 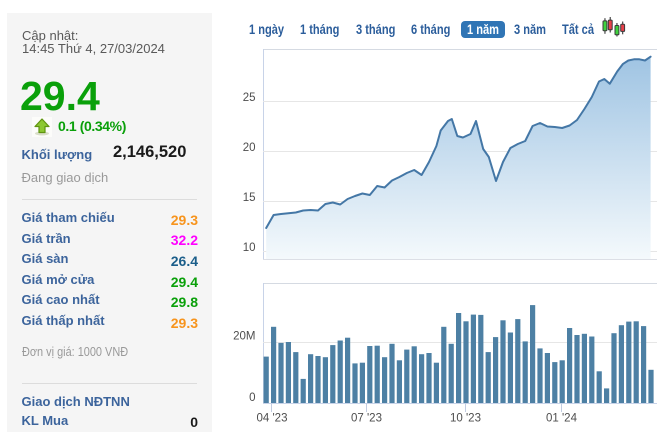 I want to click on svg-text: 10 '23, so click(x=465, y=419).